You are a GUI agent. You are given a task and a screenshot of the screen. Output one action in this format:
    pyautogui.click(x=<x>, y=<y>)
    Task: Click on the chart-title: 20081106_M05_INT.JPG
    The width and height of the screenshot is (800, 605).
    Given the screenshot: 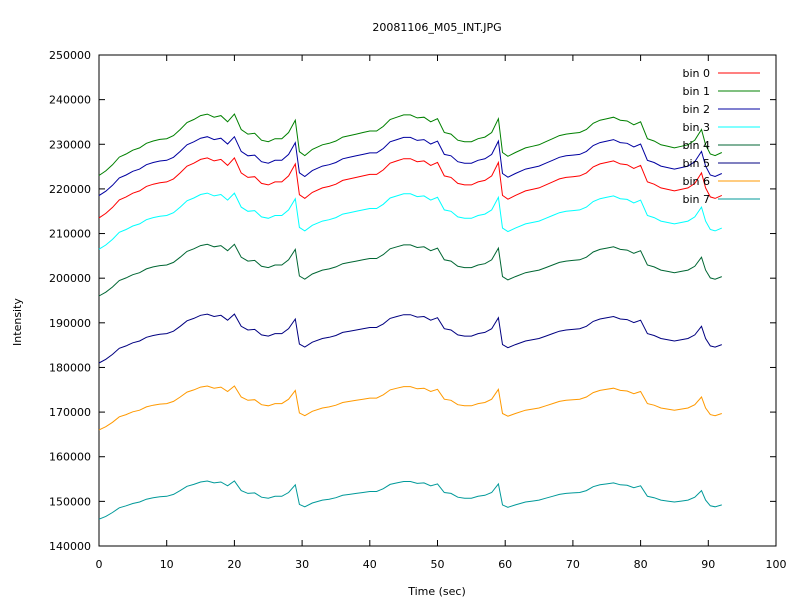 What is the action you would take?
    pyautogui.click(x=436, y=27)
    